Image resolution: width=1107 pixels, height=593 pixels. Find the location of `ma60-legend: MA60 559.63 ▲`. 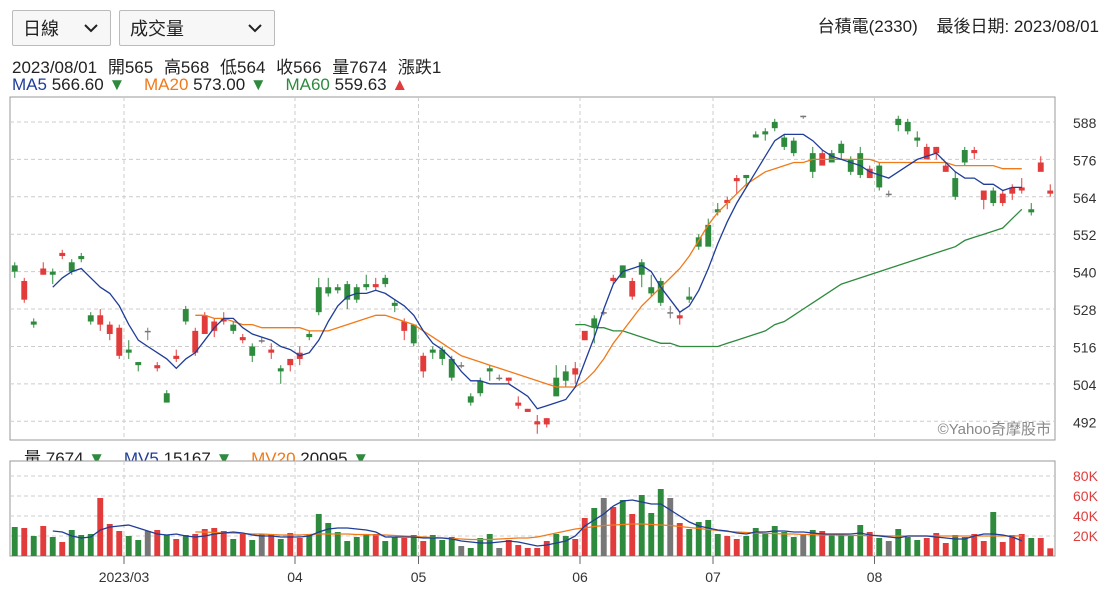

ma60-legend: MA60 559.63 ▲ is located at coordinates (346, 84).